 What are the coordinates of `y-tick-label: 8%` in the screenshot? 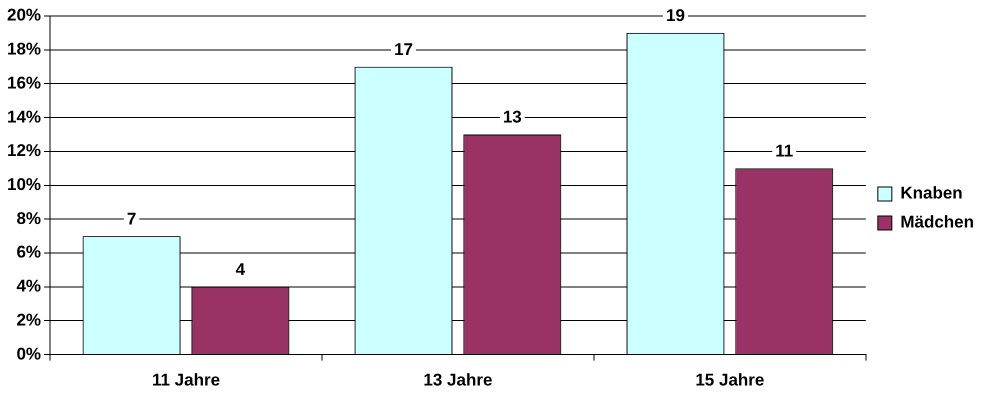 It's located at (29, 218).